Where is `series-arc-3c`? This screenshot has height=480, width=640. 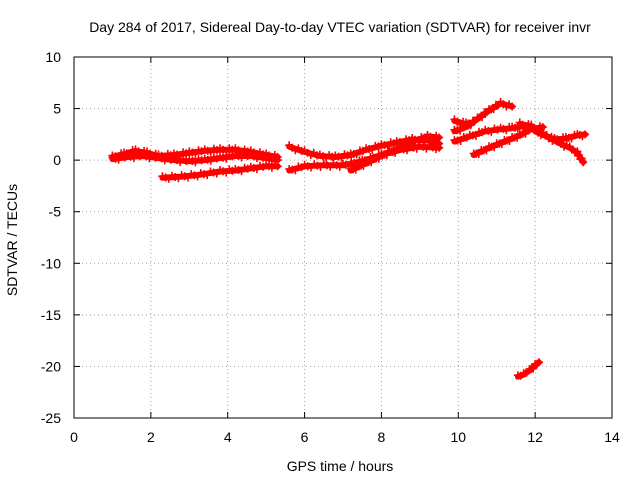
series-arc-3c is located at coordinates (395, 152).